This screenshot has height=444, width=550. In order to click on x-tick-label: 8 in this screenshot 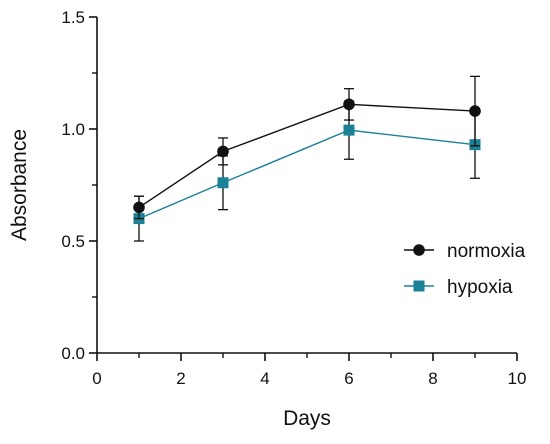, I will do `click(432, 378)`.